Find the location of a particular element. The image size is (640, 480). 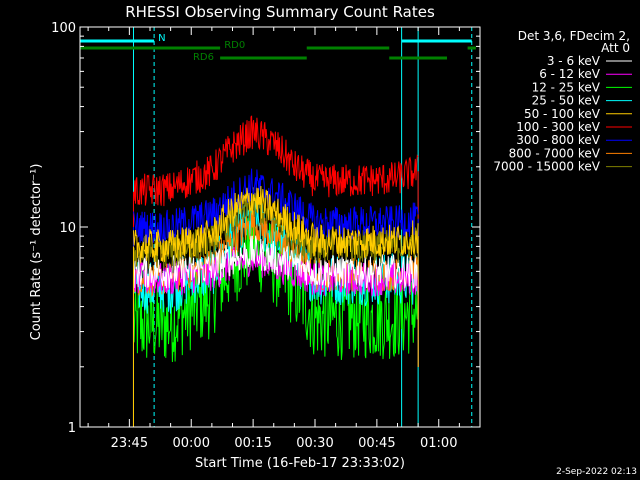

x-tick-label-4: 00:45 is located at coordinates (376, 443).